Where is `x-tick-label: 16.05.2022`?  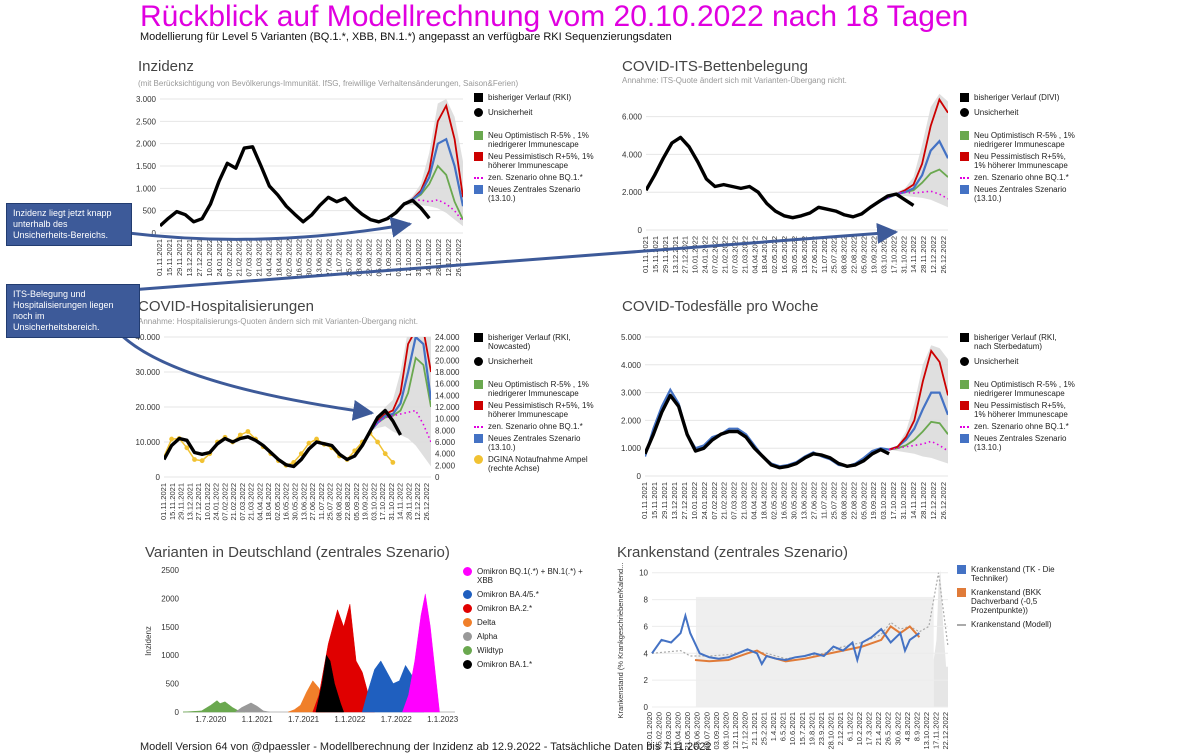 x-tick-label: 16.05.2022 is located at coordinates (784, 255).